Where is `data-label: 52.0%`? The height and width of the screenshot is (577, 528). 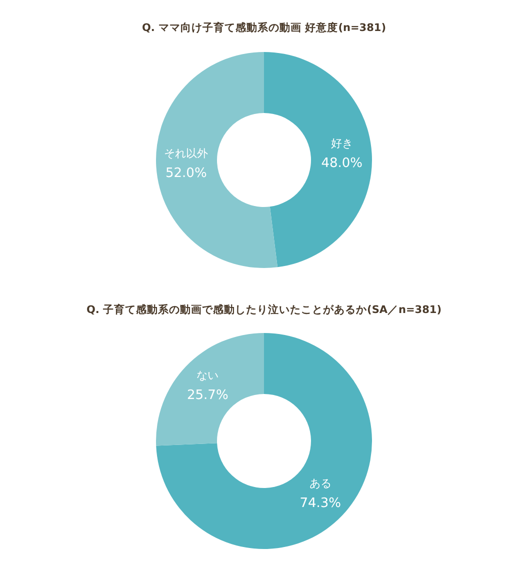
data-label: 52.0% is located at coordinates (186, 173).